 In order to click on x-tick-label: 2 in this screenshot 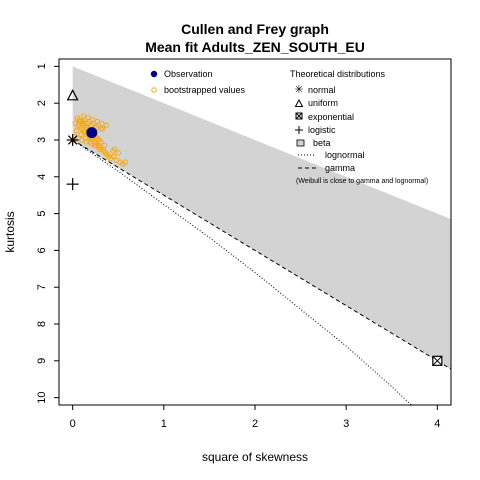, I will do `click(255, 424)`.